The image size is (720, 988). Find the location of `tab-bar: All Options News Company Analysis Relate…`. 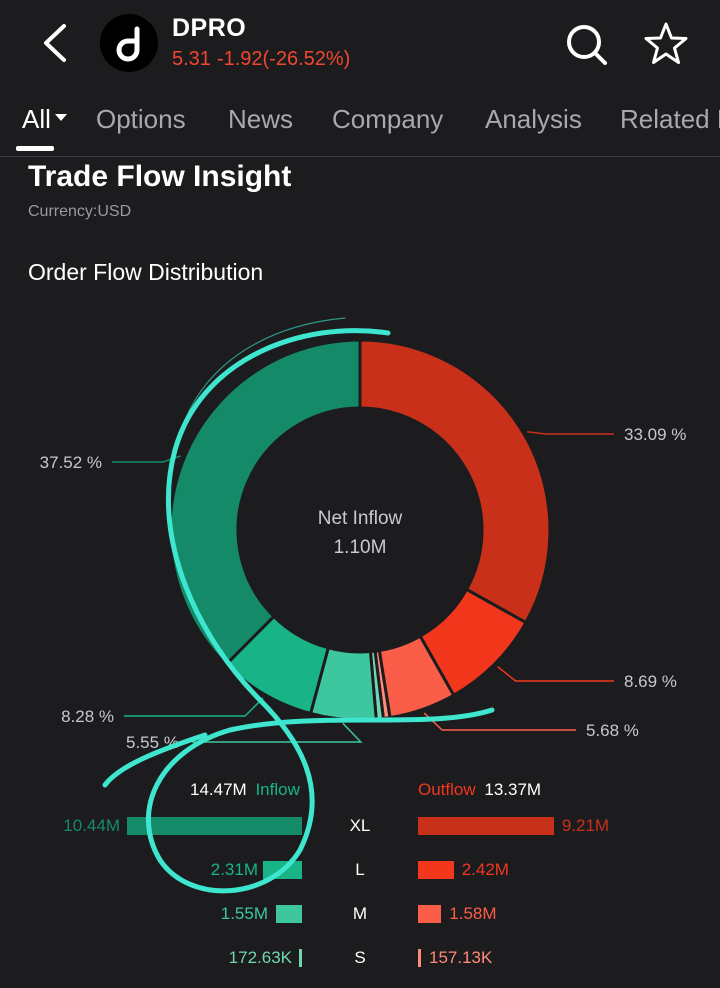

tab-bar: All Options News Company Analysis Relate… is located at coordinates (360, 128).